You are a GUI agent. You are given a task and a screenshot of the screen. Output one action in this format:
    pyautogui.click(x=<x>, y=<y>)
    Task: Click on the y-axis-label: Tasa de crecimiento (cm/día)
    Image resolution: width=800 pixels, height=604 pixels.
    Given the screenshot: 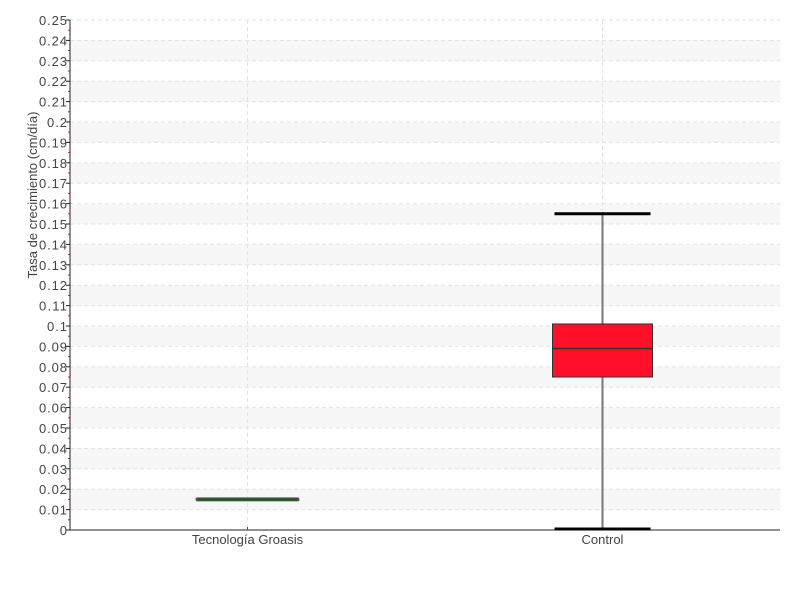 What is the action you would take?
    pyautogui.click(x=32, y=195)
    